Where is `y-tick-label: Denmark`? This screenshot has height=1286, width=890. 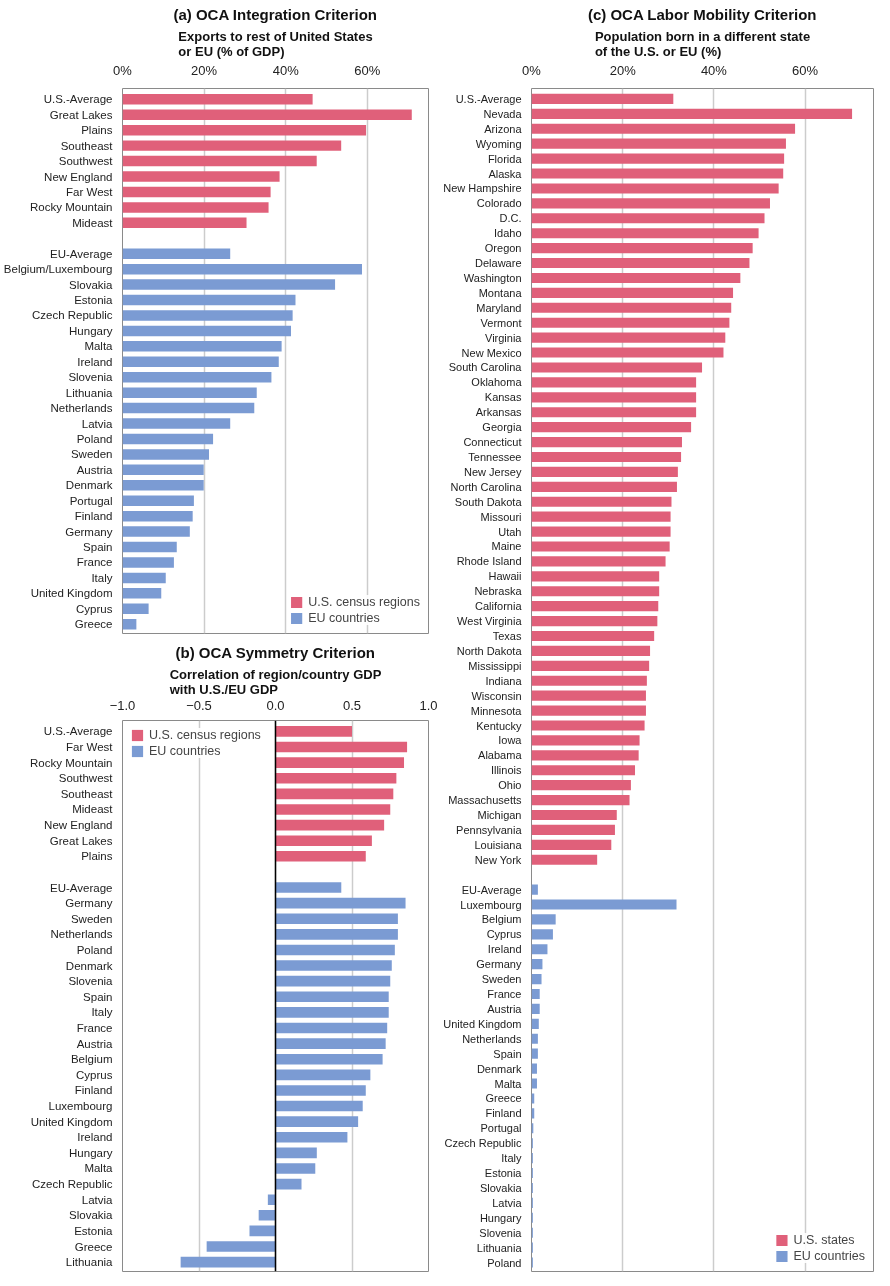
y-tick-label: Denmark is located at coordinates (89, 485).